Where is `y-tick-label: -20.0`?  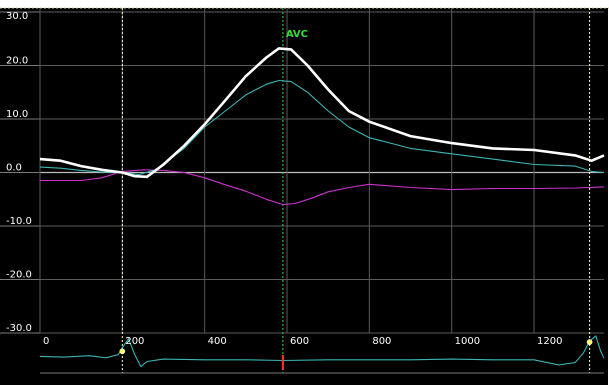
y-tick-label: -20.0 is located at coordinates (19, 275).